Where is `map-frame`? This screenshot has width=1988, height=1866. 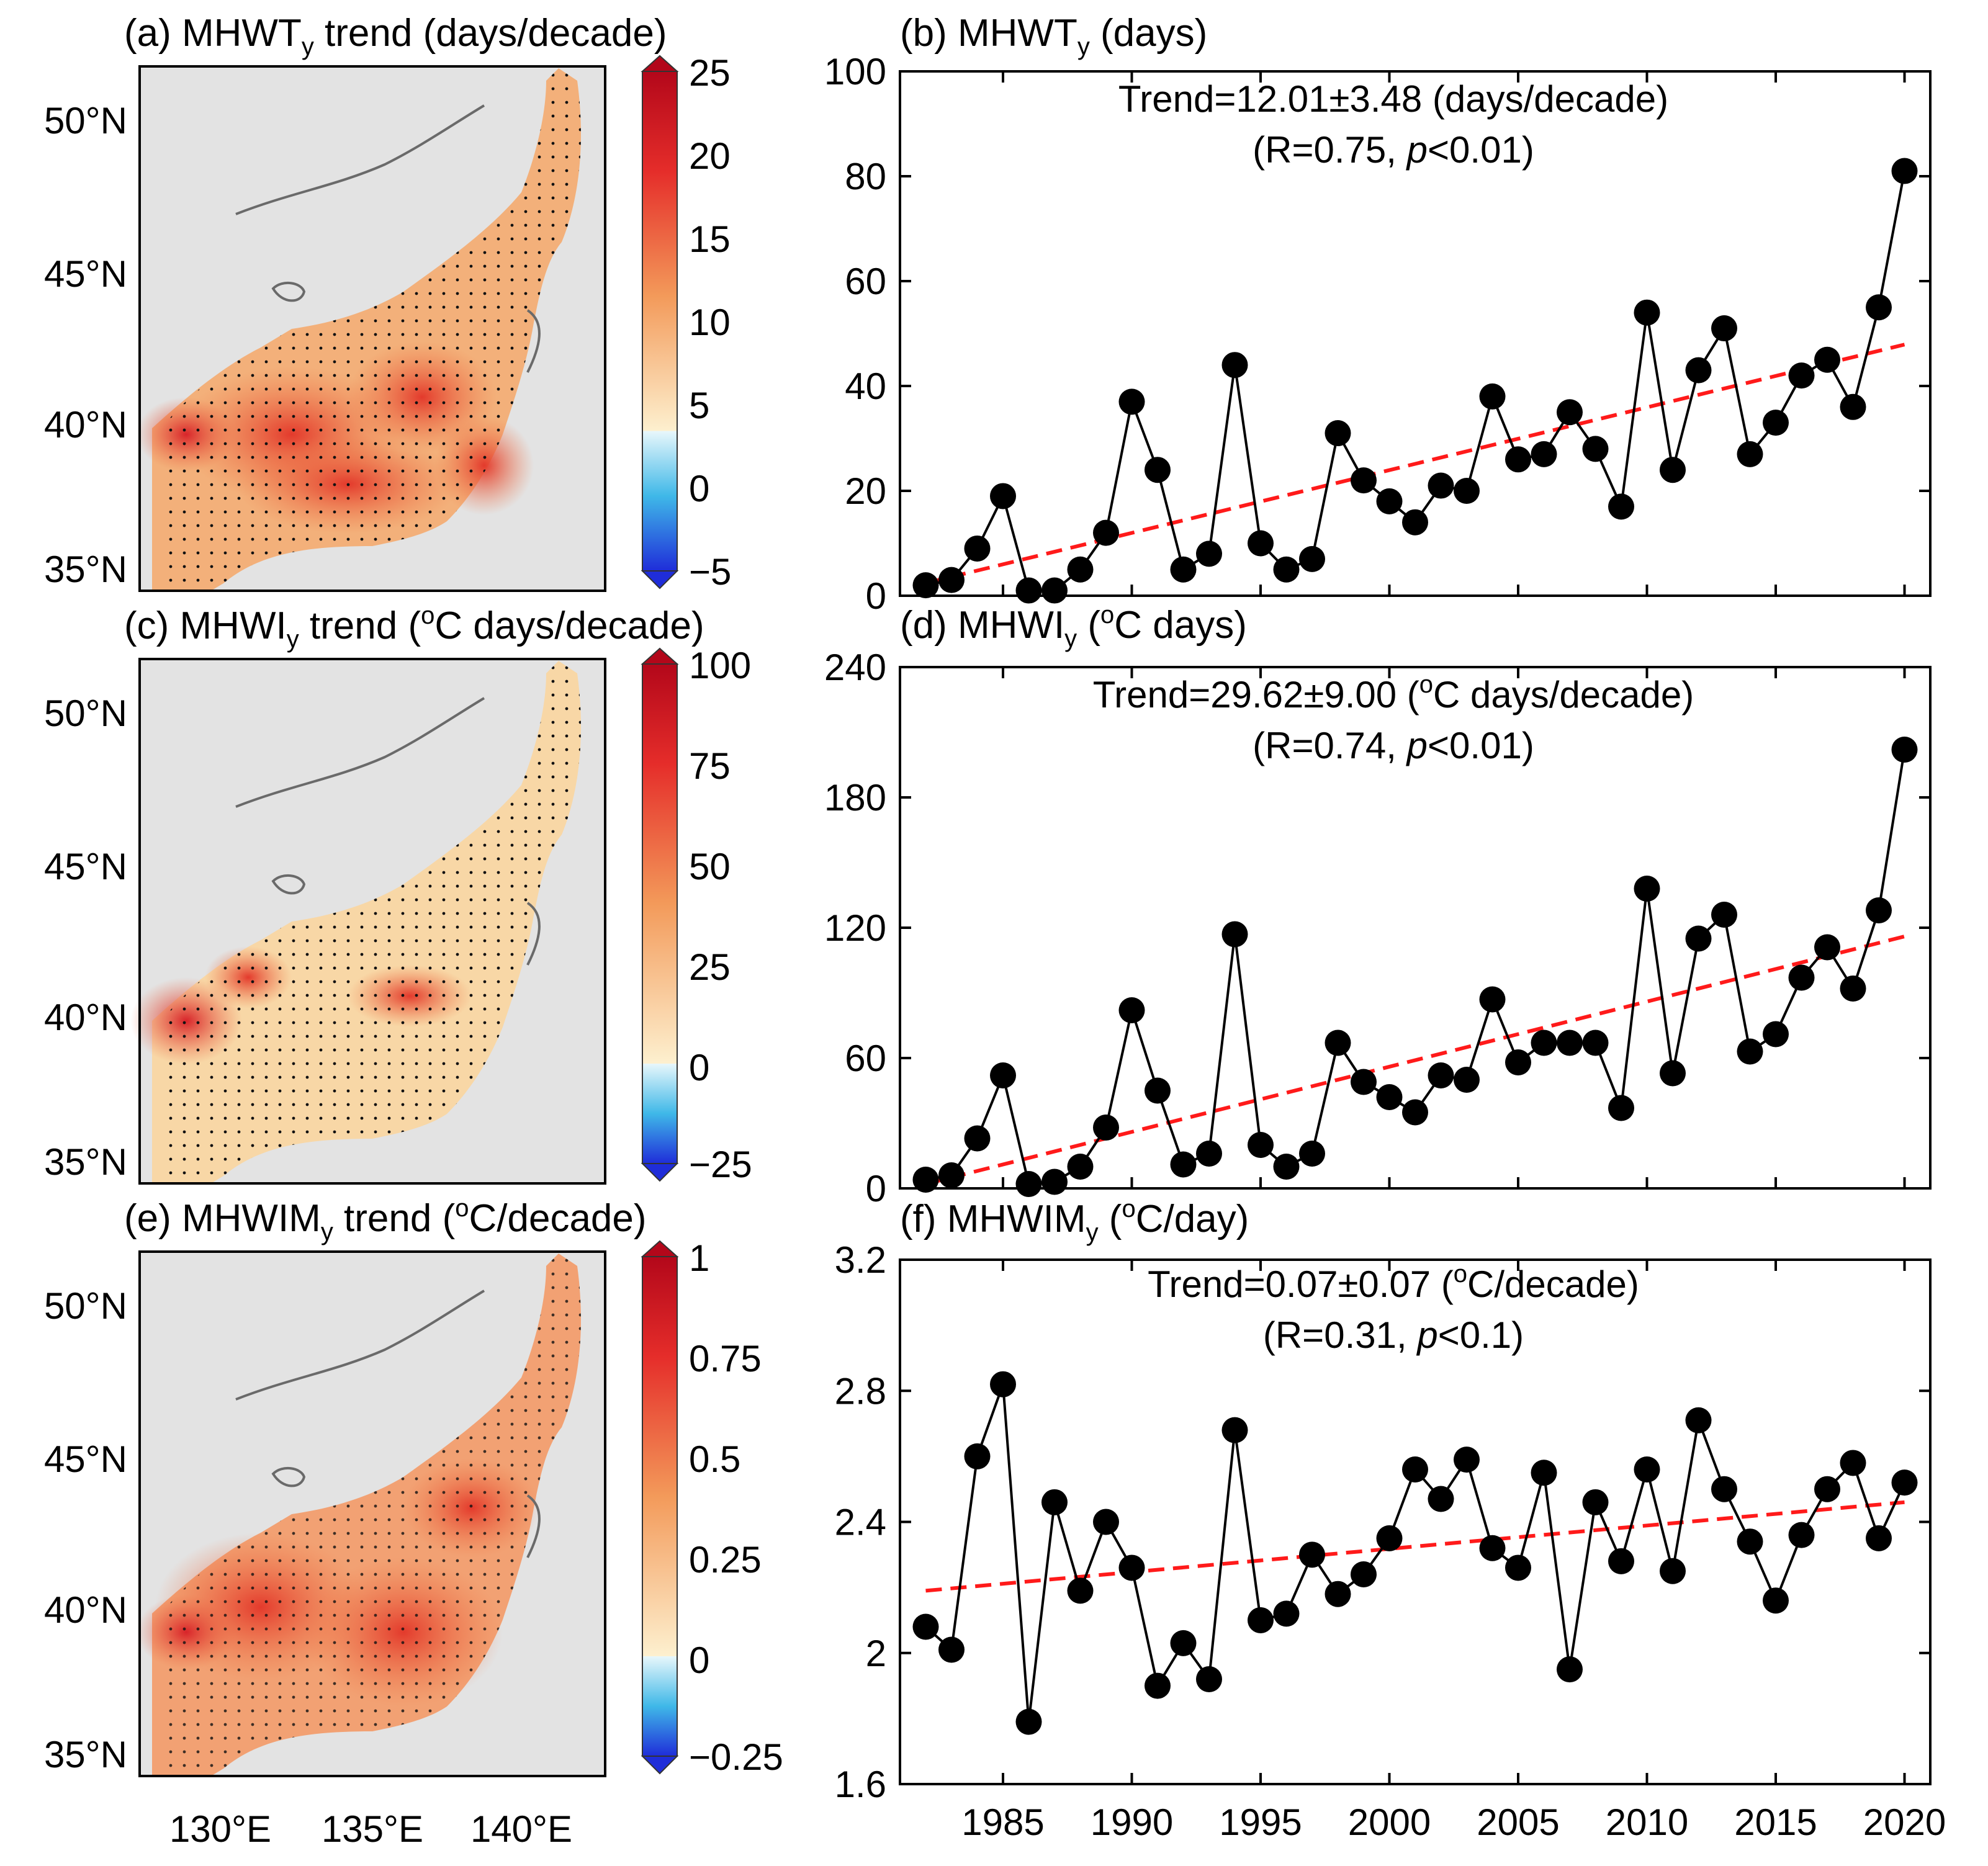 map-frame is located at coordinates (372, 921).